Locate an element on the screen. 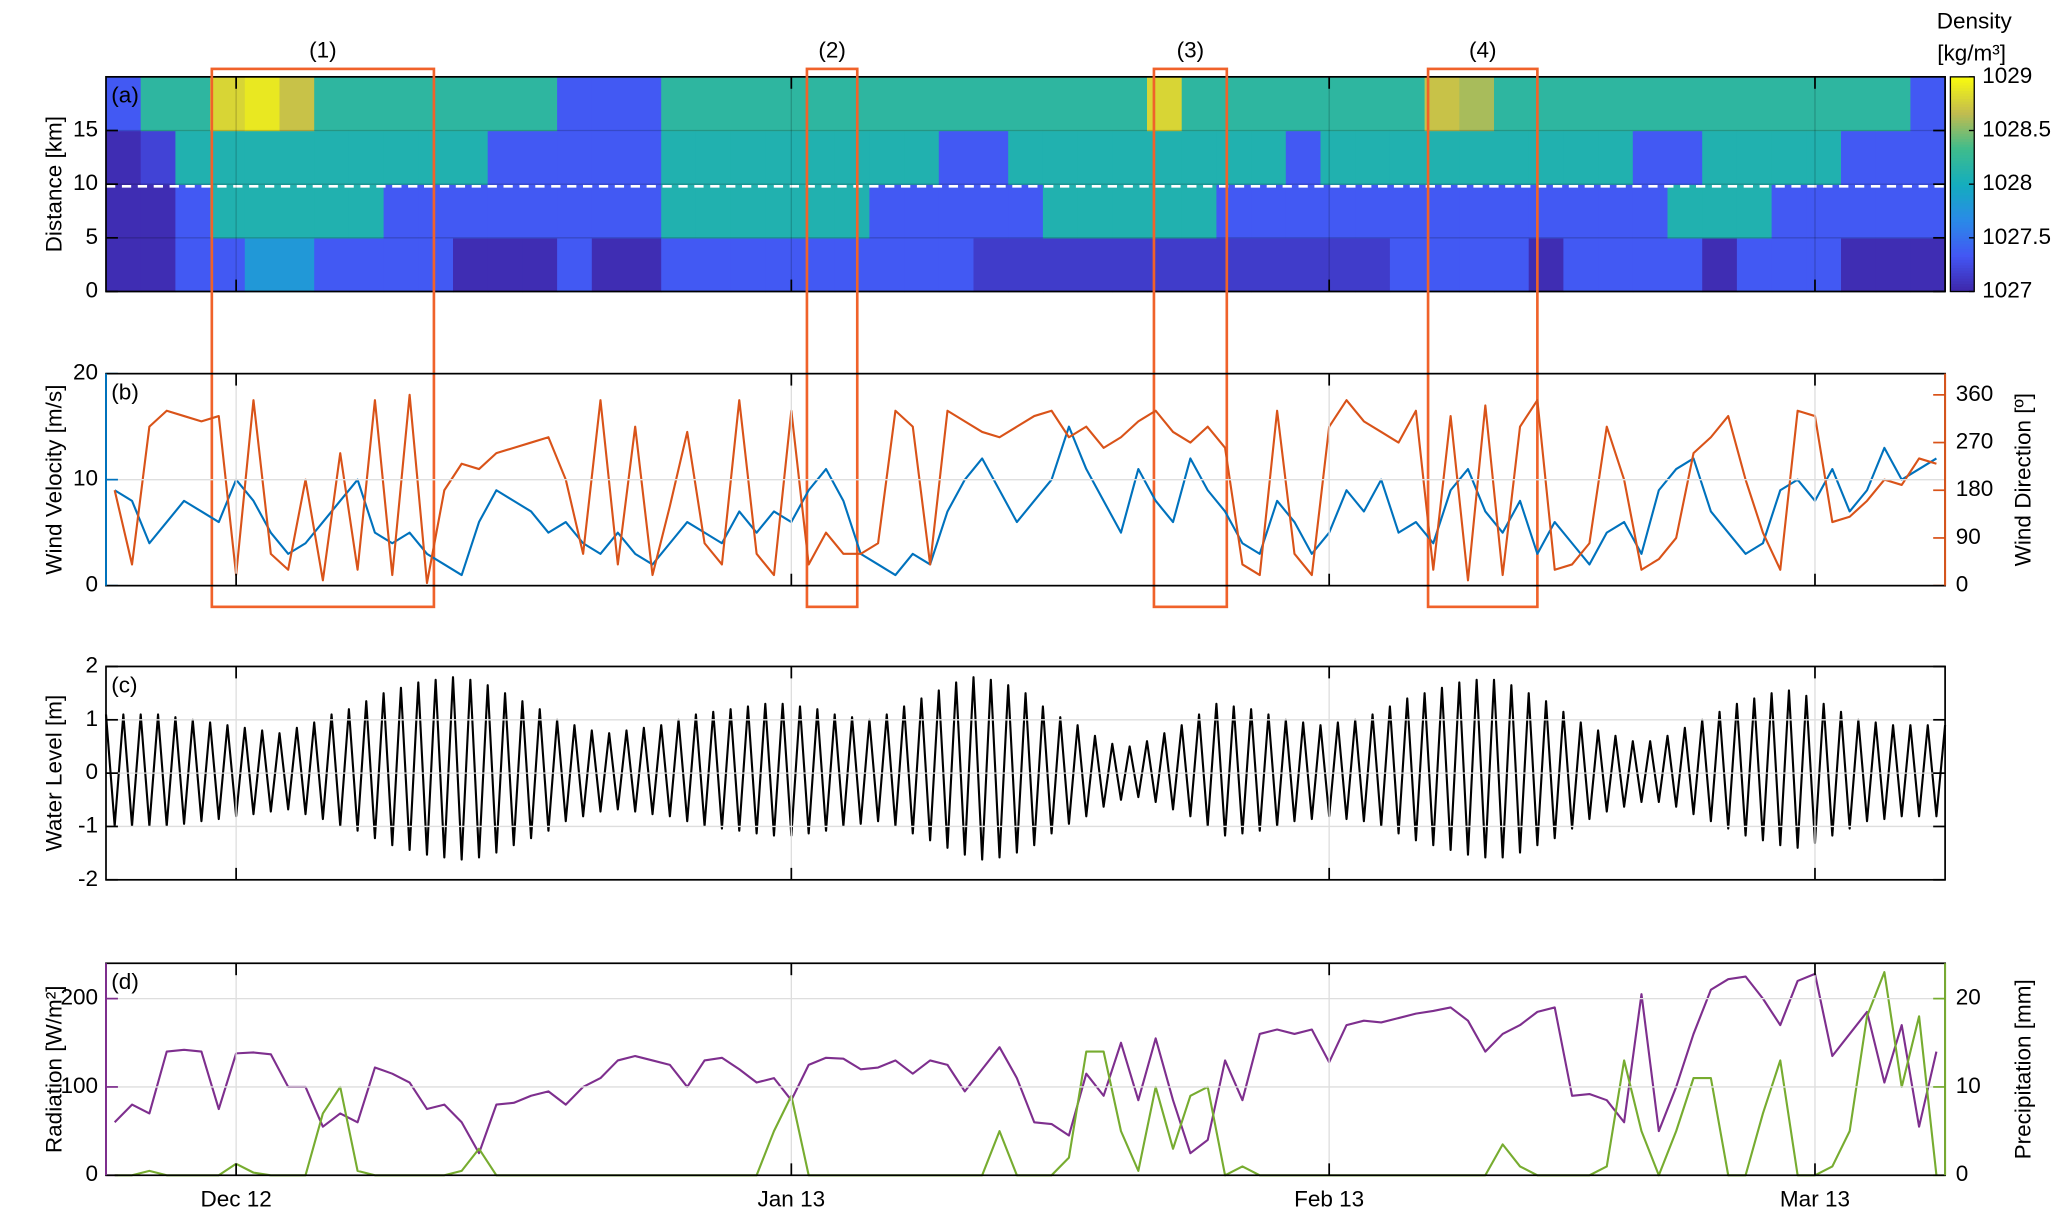 The height and width of the screenshot is (1219, 2067). y-tick-label: 0 is located at coordinates (92, 584).